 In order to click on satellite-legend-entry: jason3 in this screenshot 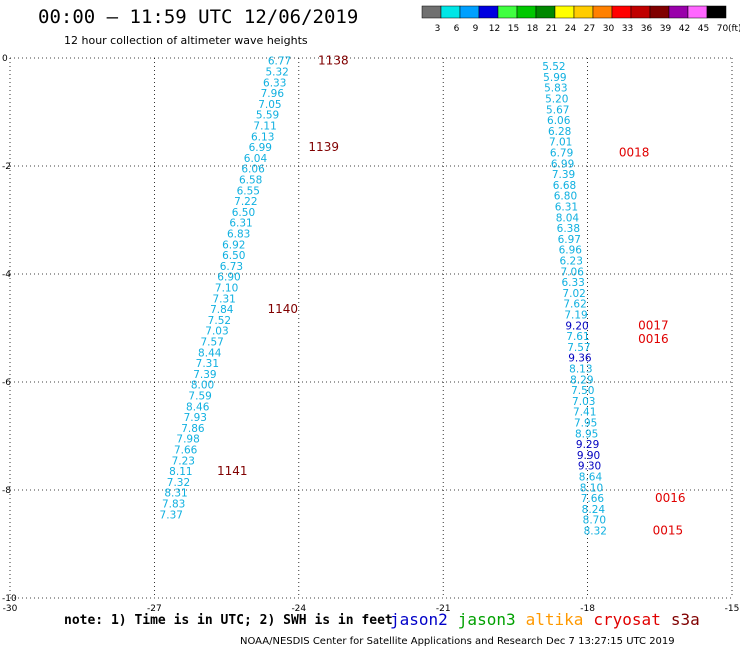, I will do `click(486, 619)`.